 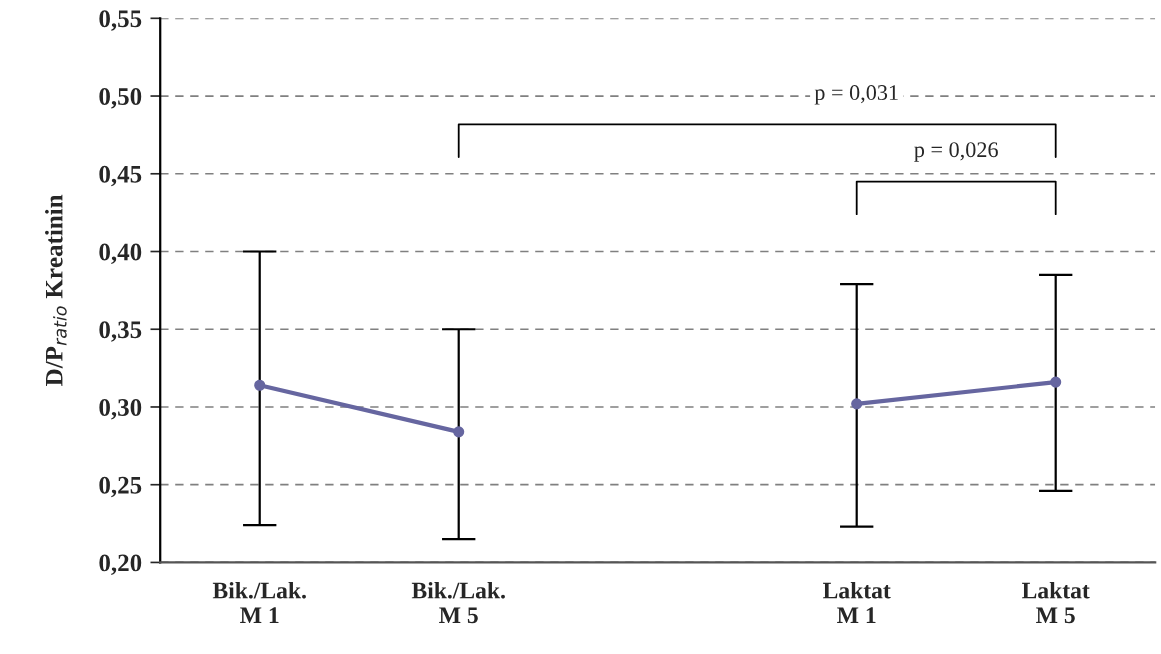 I want to click on y-tick-label: 0,45, so click(x=120, y=176).